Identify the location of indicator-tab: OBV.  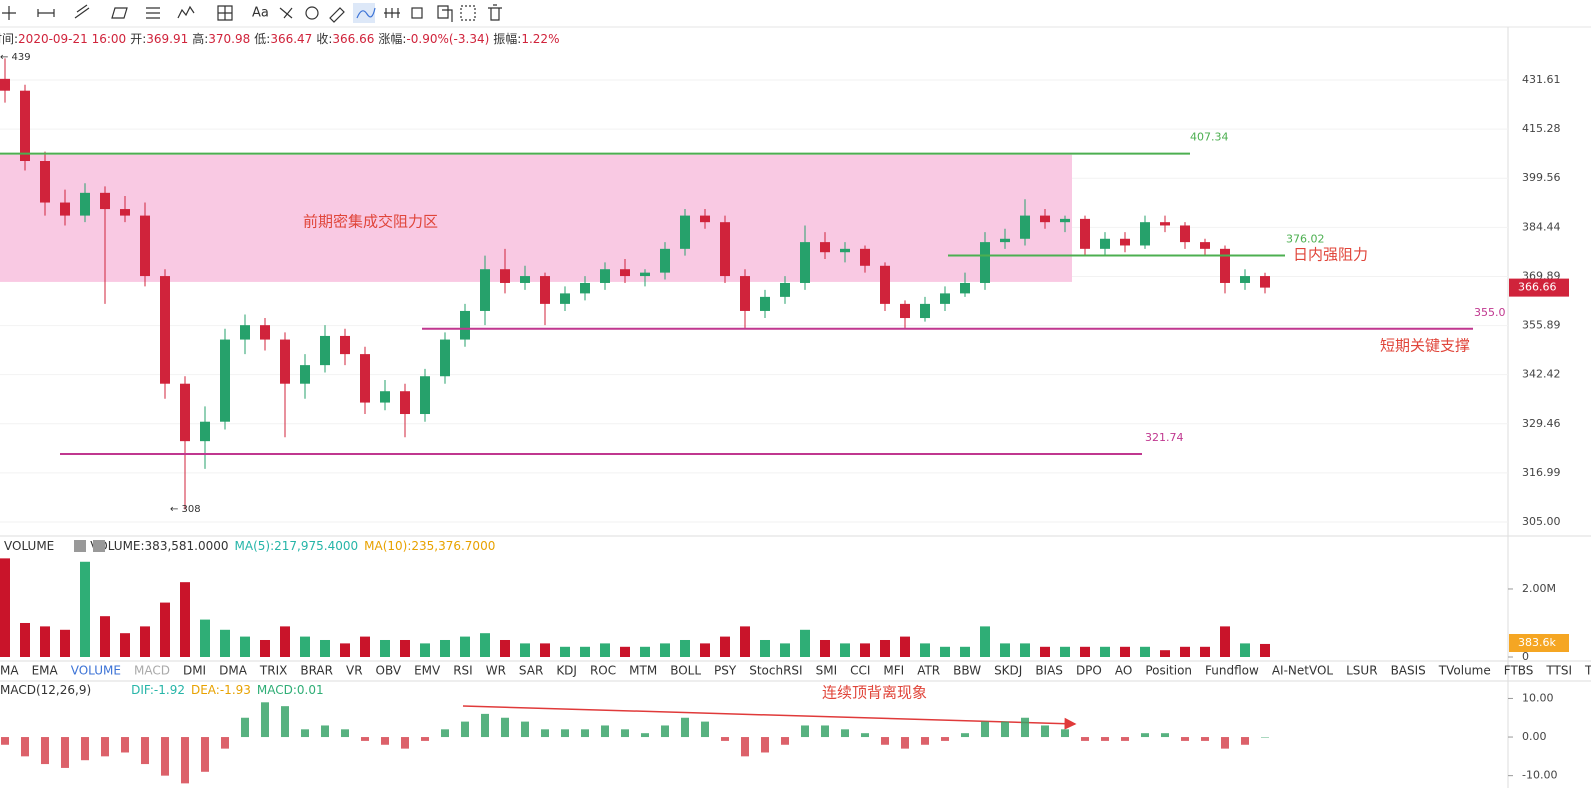
(389, 671).